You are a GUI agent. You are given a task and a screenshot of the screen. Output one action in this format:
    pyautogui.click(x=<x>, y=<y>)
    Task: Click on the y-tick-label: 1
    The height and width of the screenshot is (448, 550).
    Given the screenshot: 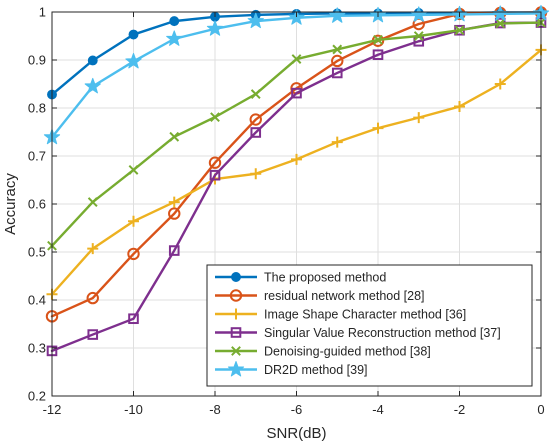 What is the action you would take?
    pyautogui.click(x=42, y=12)
    